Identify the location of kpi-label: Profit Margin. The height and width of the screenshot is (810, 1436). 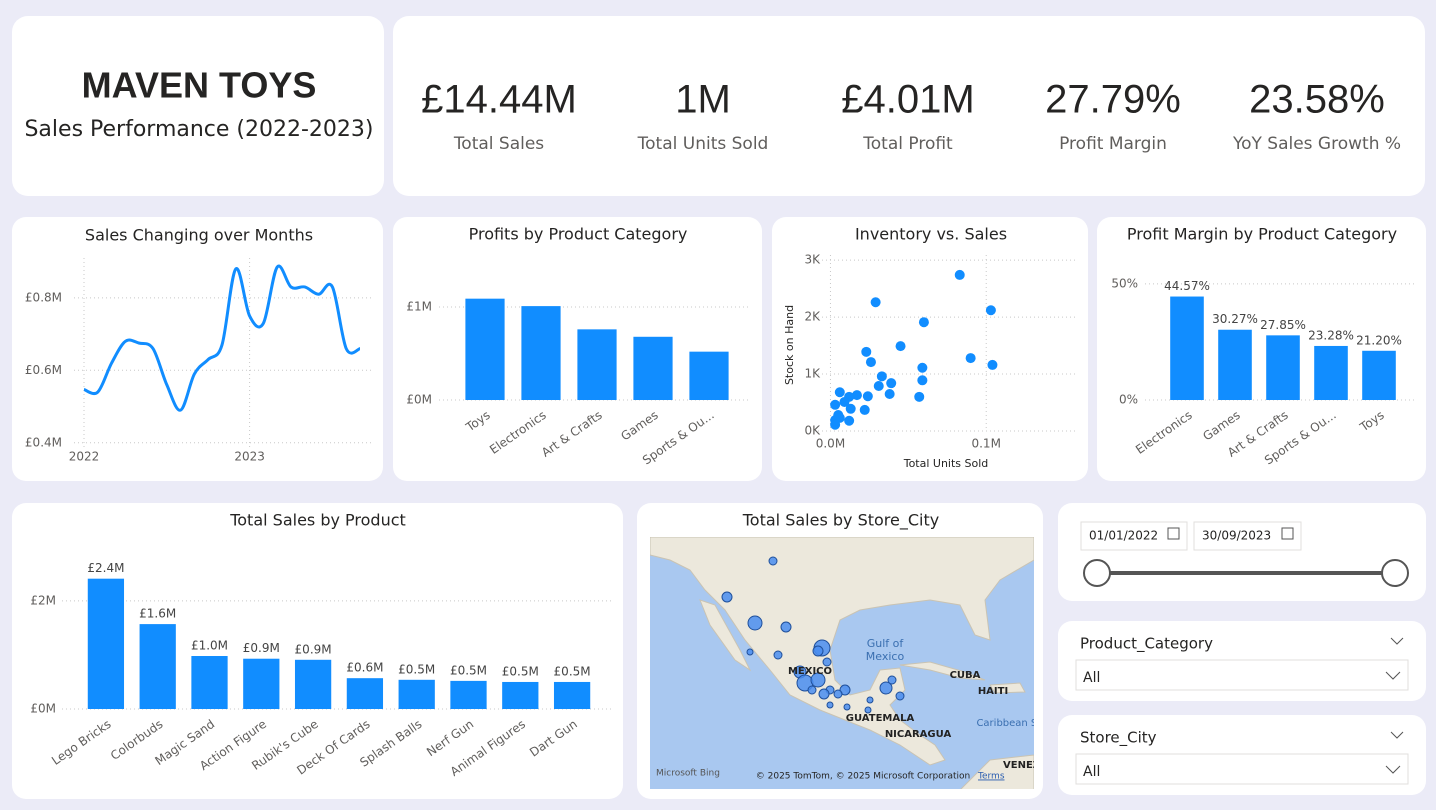
(1113, 144).